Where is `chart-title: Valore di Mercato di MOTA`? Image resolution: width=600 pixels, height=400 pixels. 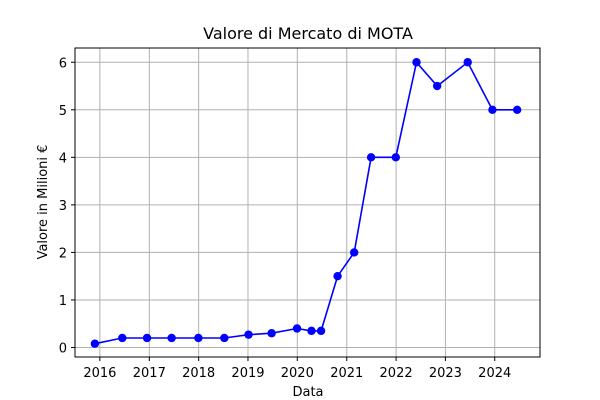 chart-title: Valore di Mercato di MOTA is located at coordinates (308, 33).